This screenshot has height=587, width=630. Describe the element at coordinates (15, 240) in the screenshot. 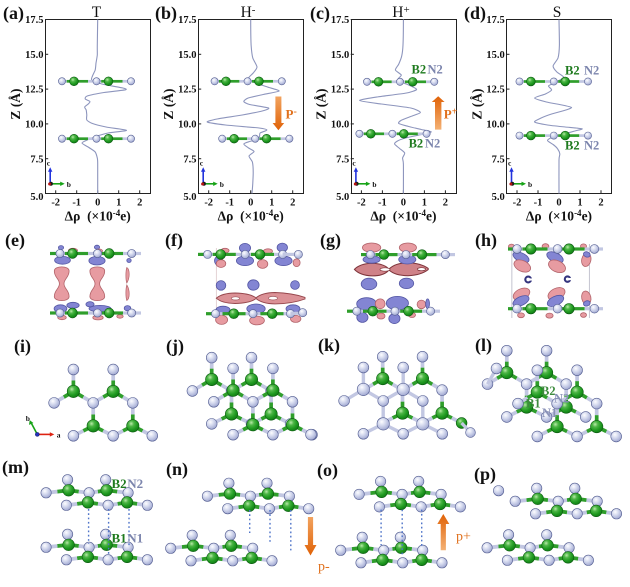

I see `svg-text: (e)` at that location.